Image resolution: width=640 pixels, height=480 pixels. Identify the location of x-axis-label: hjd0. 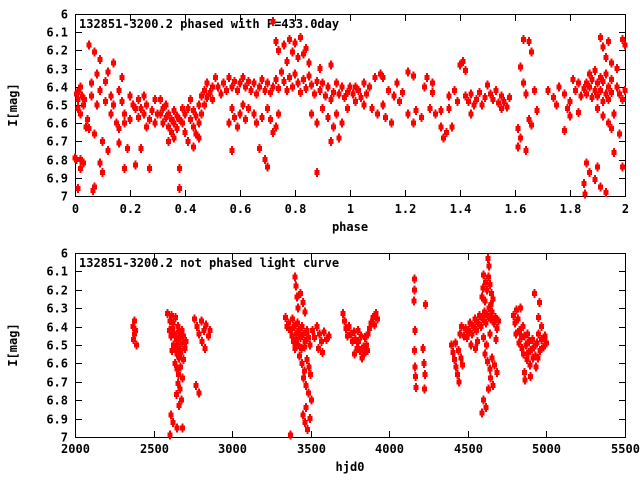
(350, 467).